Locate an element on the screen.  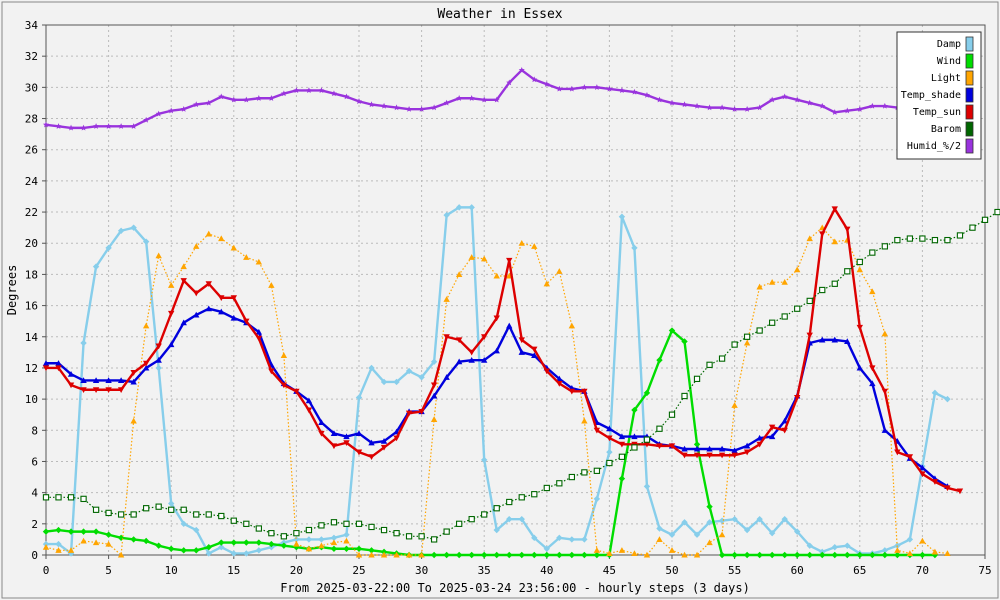
y-tick-label: 2 is located at coordinates (34, 524).